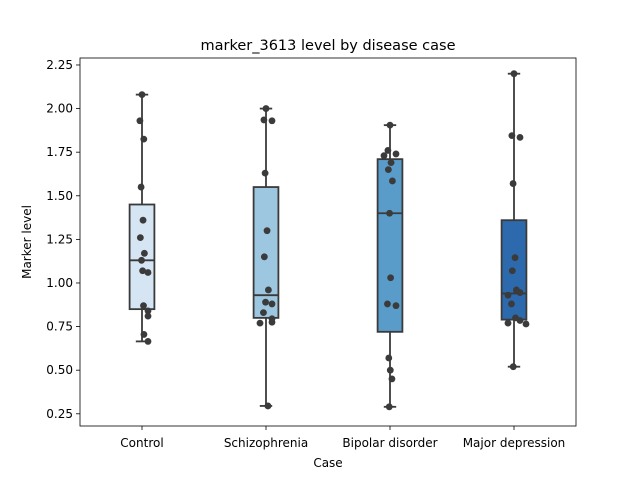 The height and width of the screenshot is (484, 640). I want to click on chart-title: marker_3613 level by disease case, so click(328, 46).